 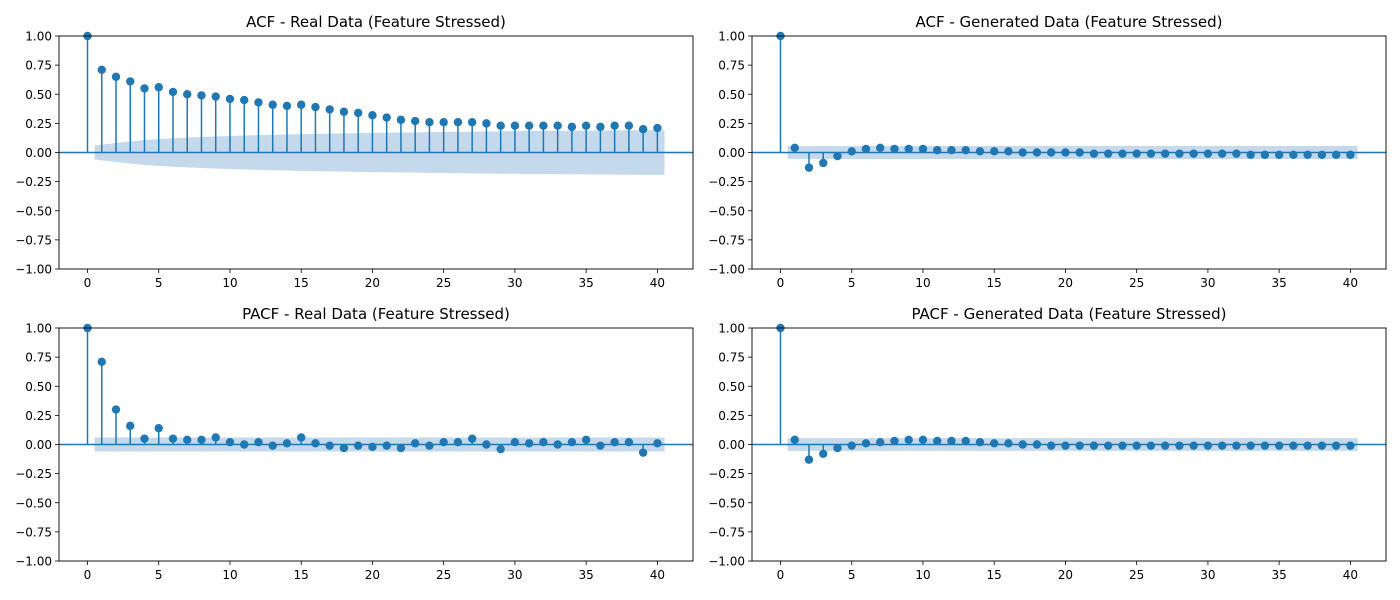 I want to click on x-tick-label: 30, so click(x=514, y=283).